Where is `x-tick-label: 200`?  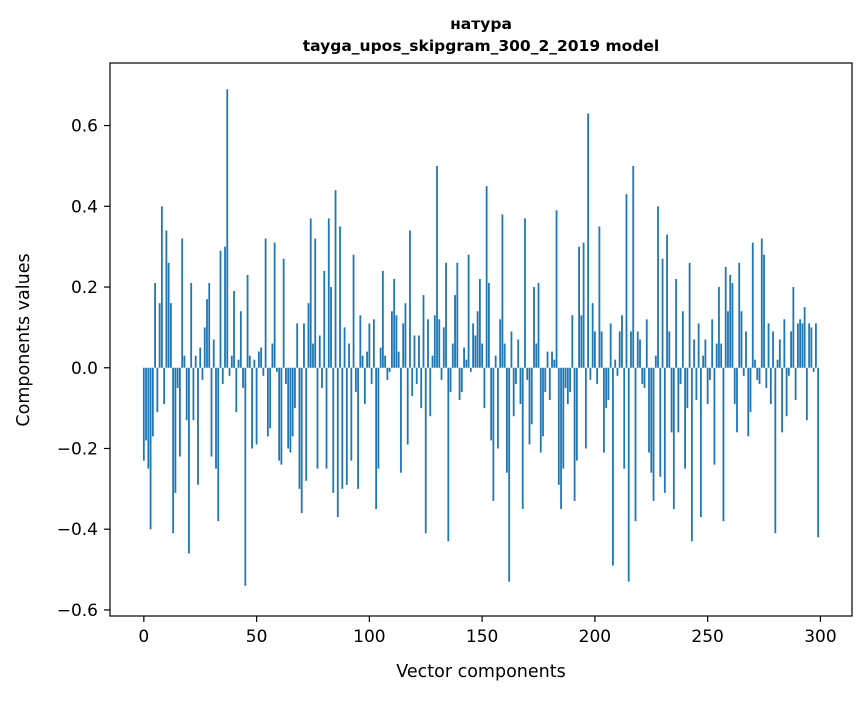 x-tick-label: 200 is located at coordinates (595, 637).